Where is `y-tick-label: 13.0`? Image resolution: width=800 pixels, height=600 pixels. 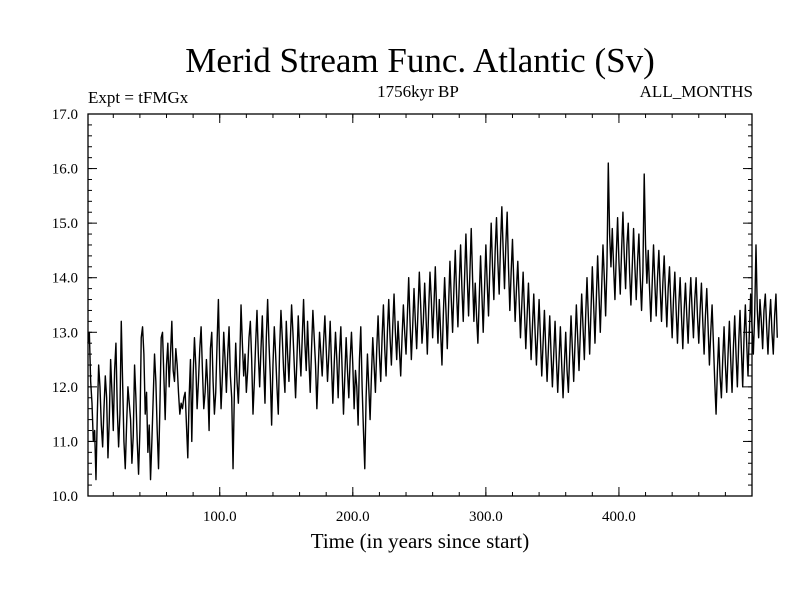
y-tick-label: 13.0 is located at coordinates (65, 333).